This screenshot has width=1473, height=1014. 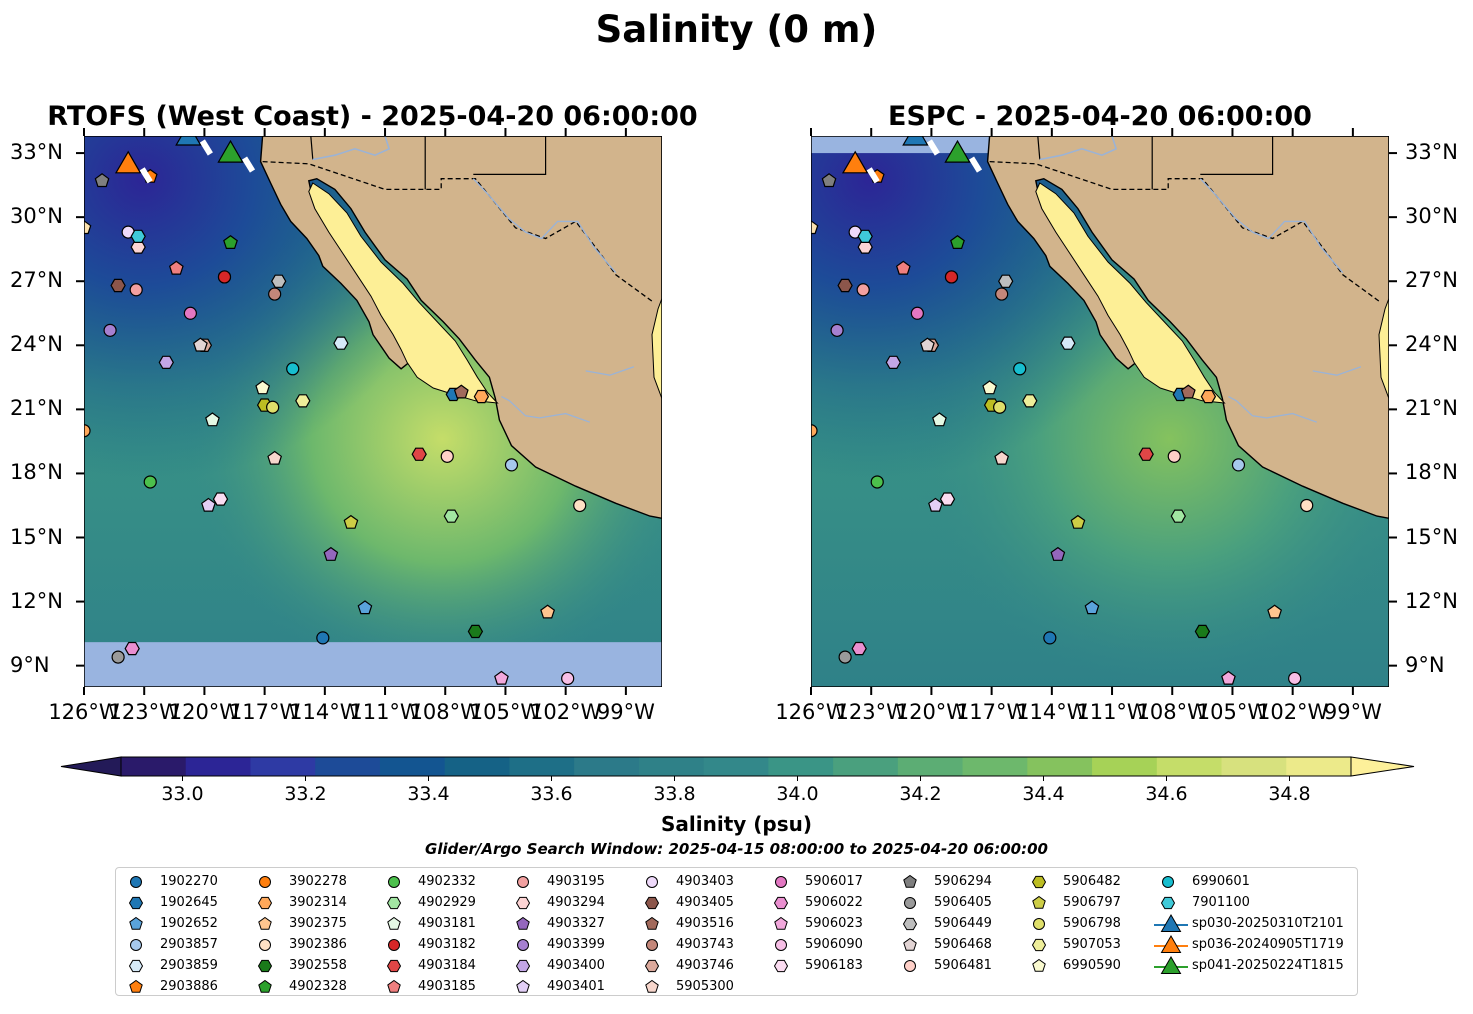 I want to click on state-border, so click(x=1039, y=148).